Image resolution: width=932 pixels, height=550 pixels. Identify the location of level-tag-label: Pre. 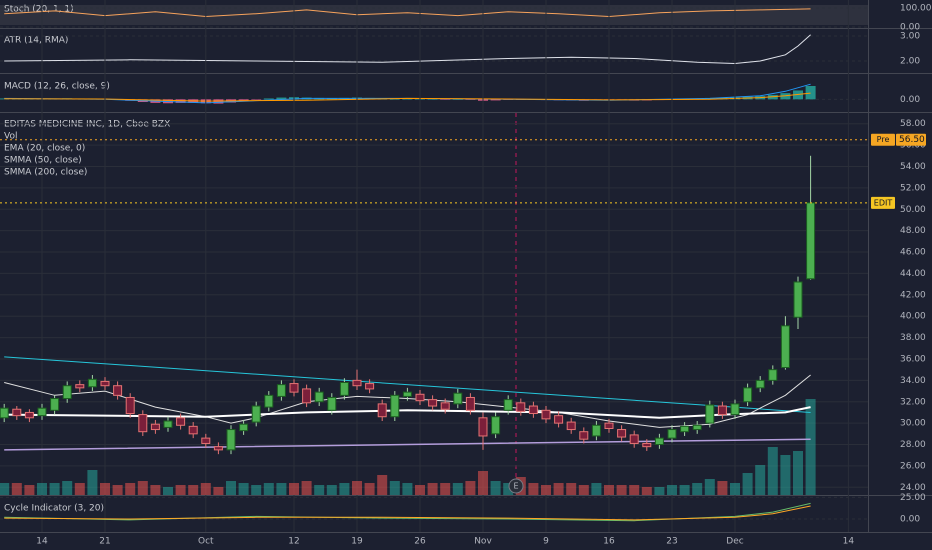
(883, 139).